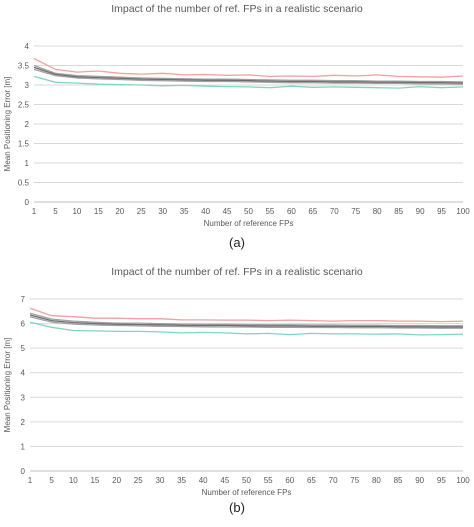 The height and width of the screenshot is (527, 474). What do you see at coordinates (24, 183) in the screenshot?
I see `y-tick-label: 0.5` at bounding box center [24, 183].